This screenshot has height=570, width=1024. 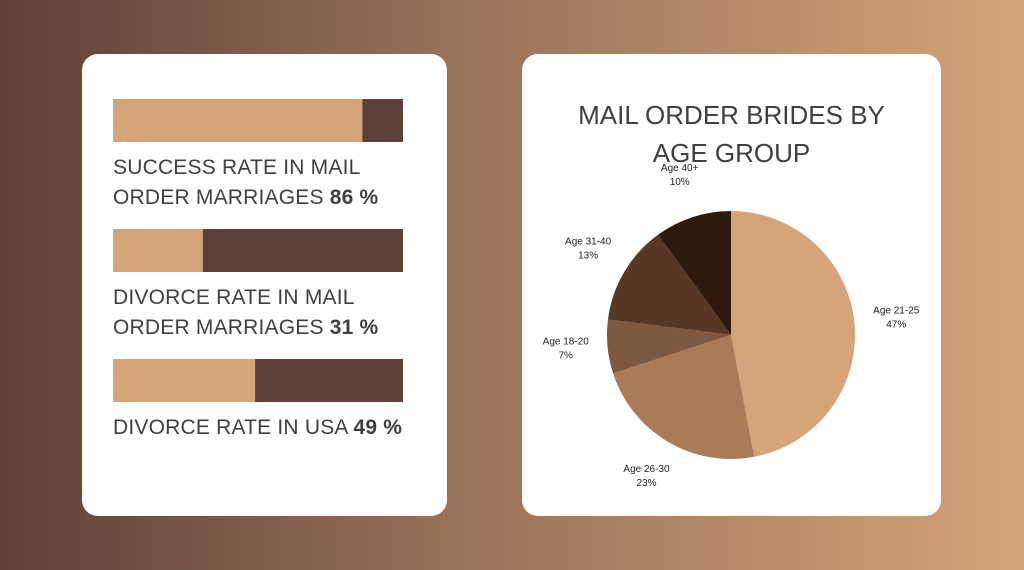 I want to click on slice-value-label: 47%, so click(x=896, y=324).